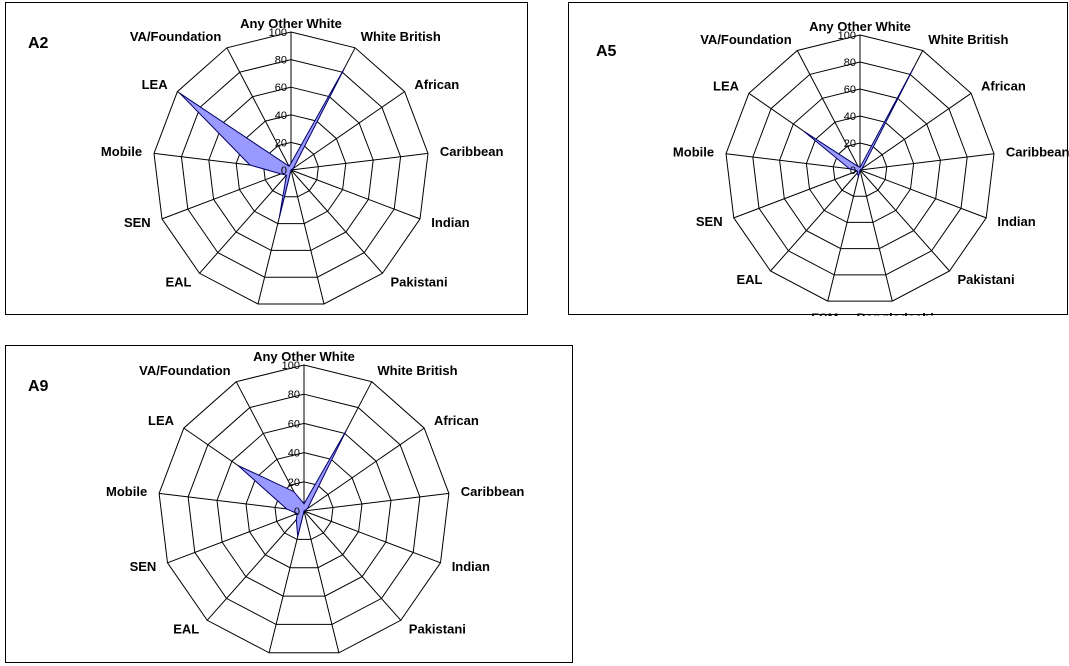 This screenshot has height=666, width=1069. What do you see at coordinates (186, 628) in the screenshot?
I see `category-label: EAL` at bounding box center [186, 628].